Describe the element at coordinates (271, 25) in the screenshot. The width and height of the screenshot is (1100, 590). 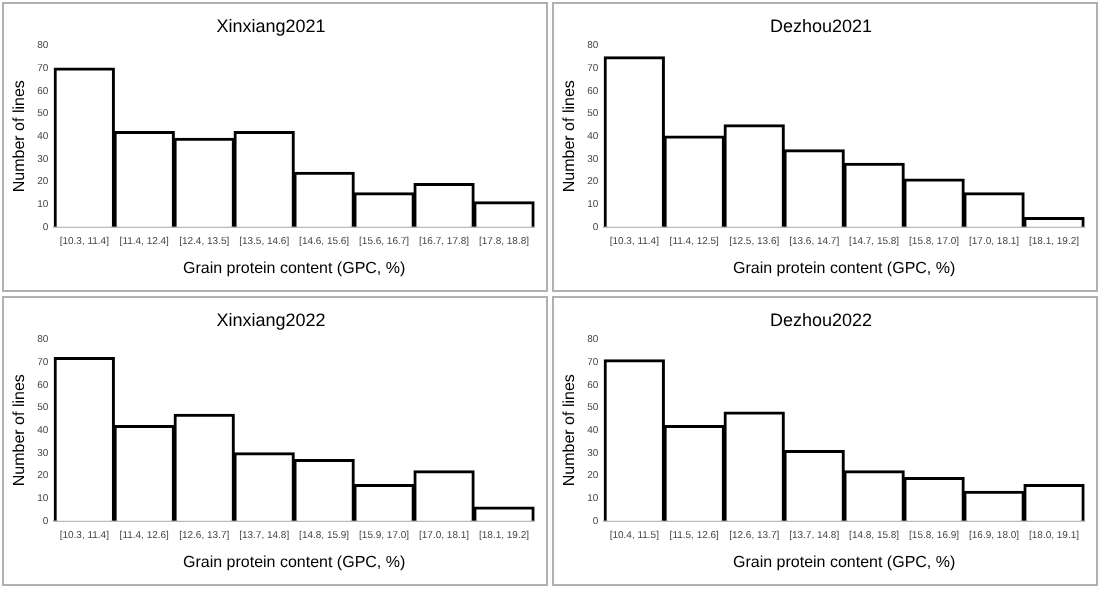
I see `chart-title: Xinxiang2021` at that location.